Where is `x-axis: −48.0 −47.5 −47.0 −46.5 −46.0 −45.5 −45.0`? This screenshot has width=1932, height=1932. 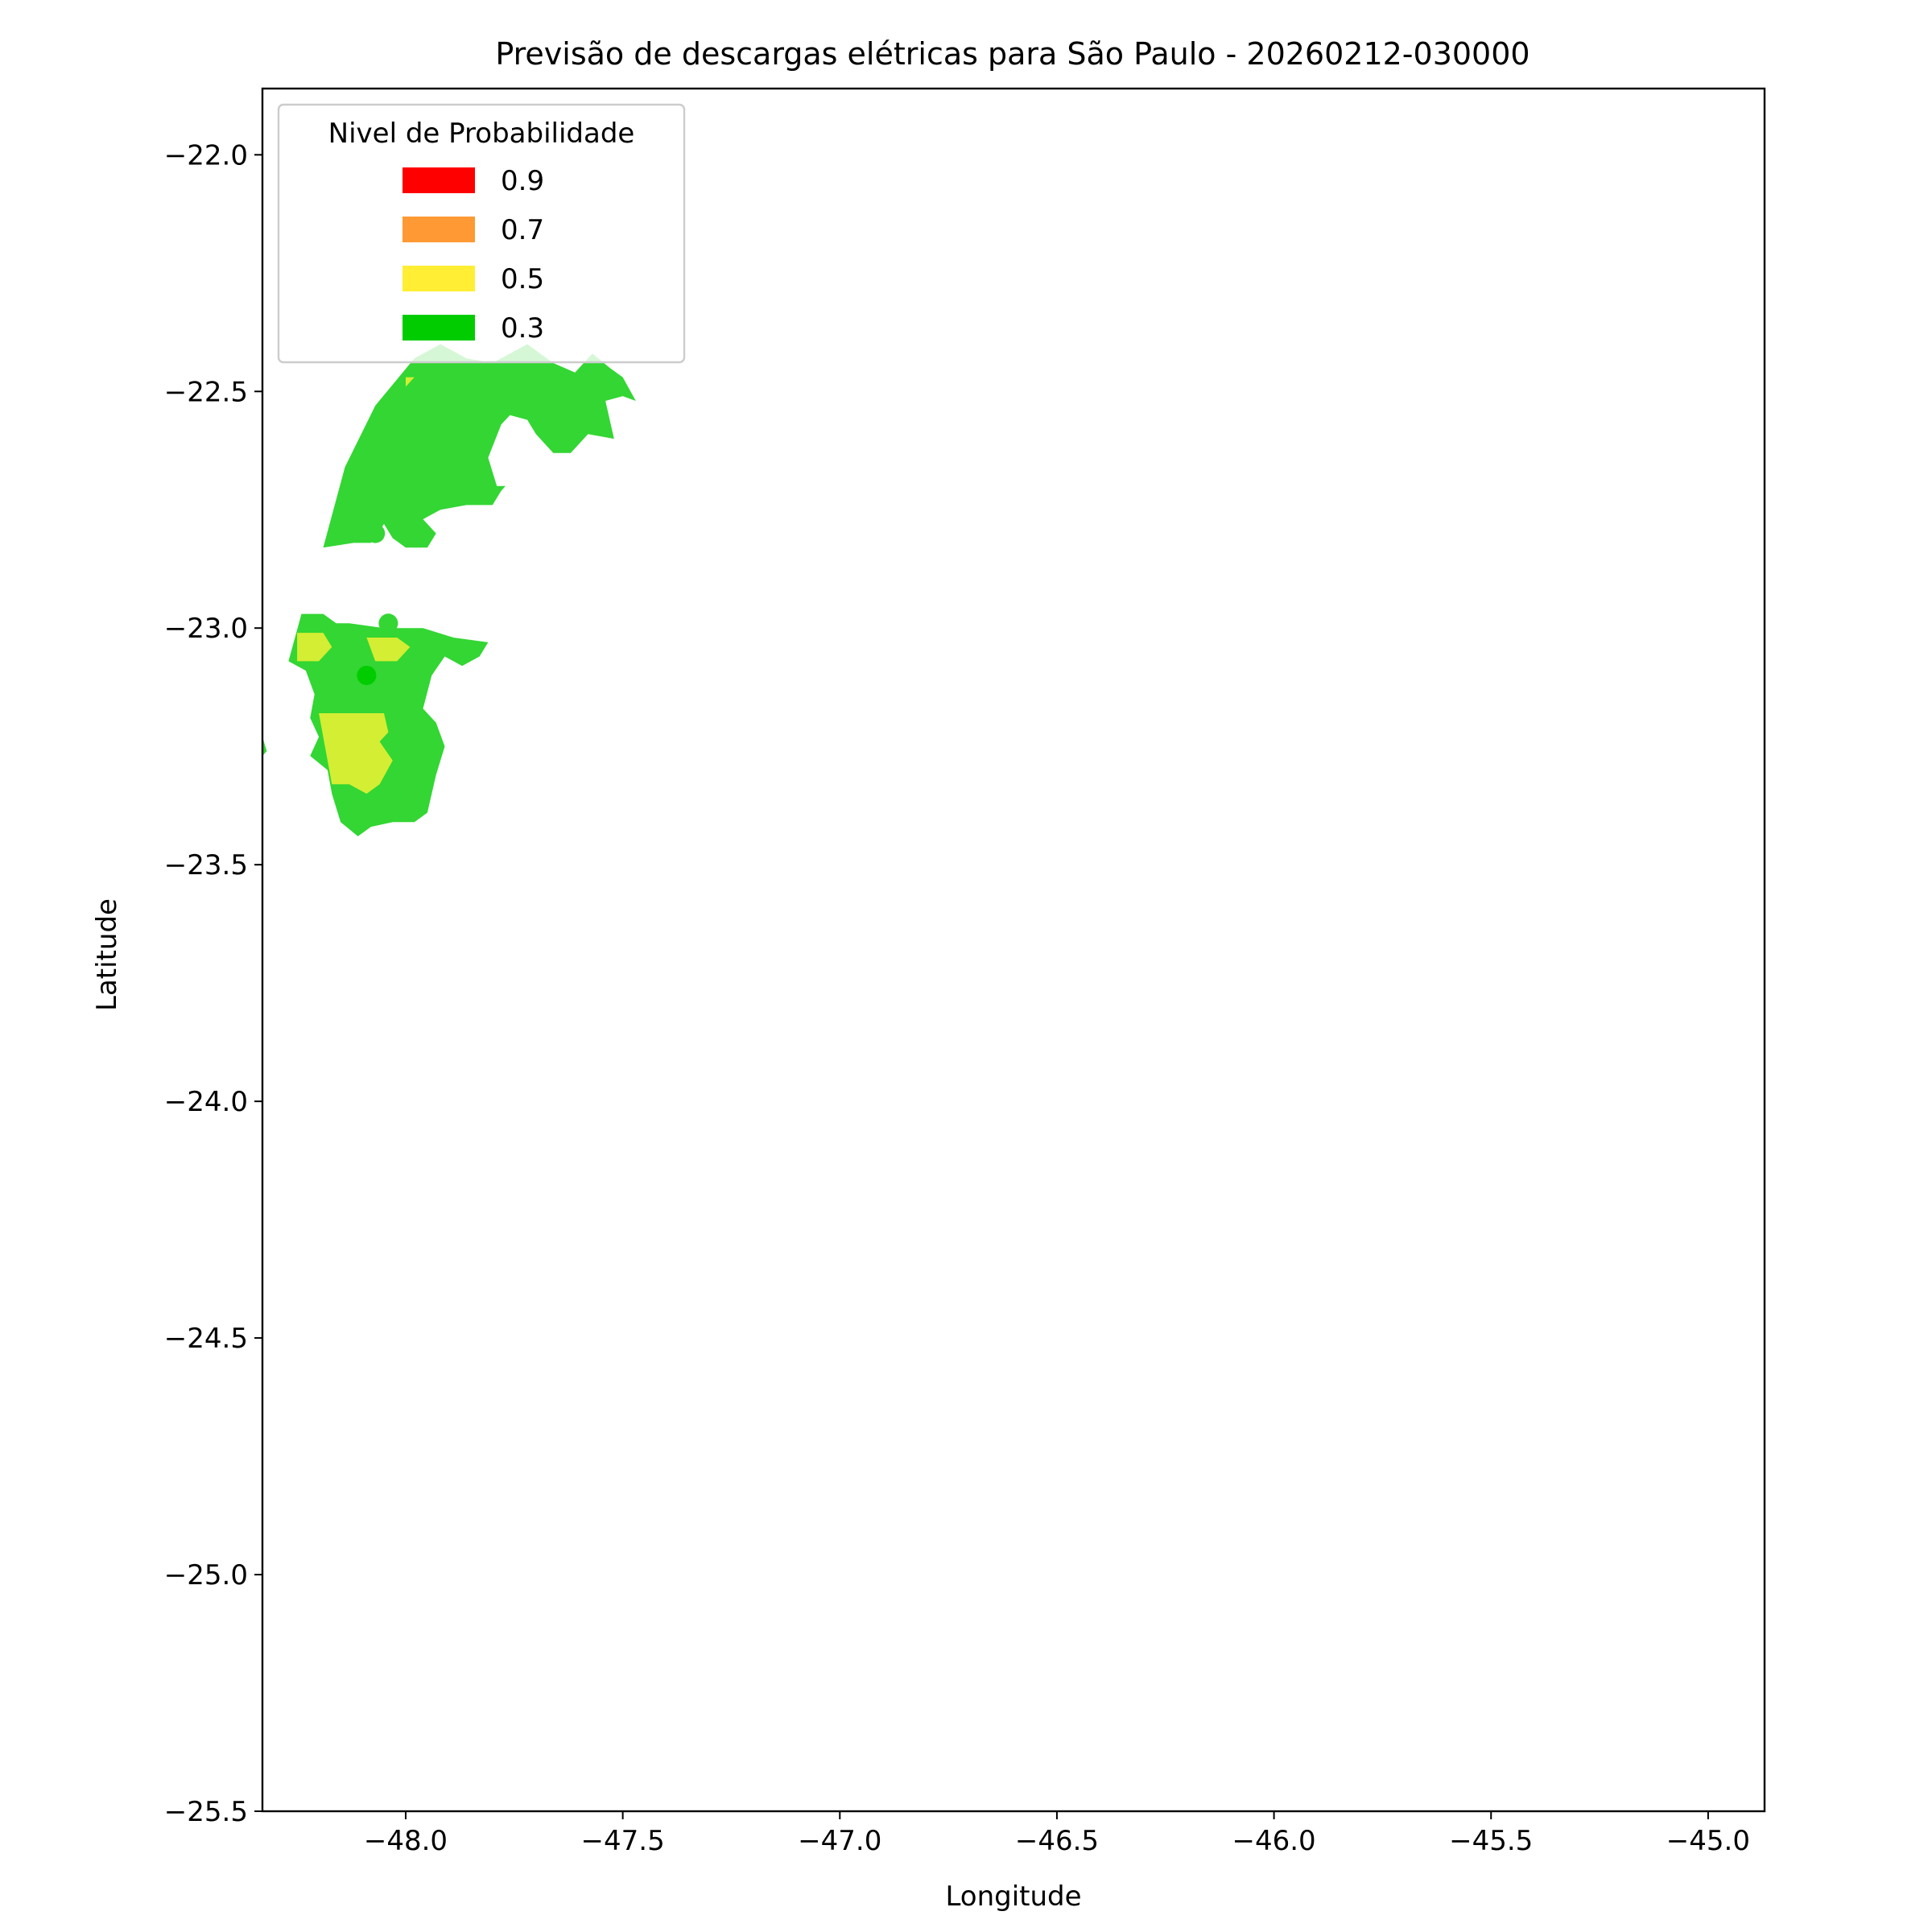 x-axis: −48.0 −47.5 −47.0 −46.5 −46.0 −45.5 −45.0 is located at coordinates (1057, 1834).